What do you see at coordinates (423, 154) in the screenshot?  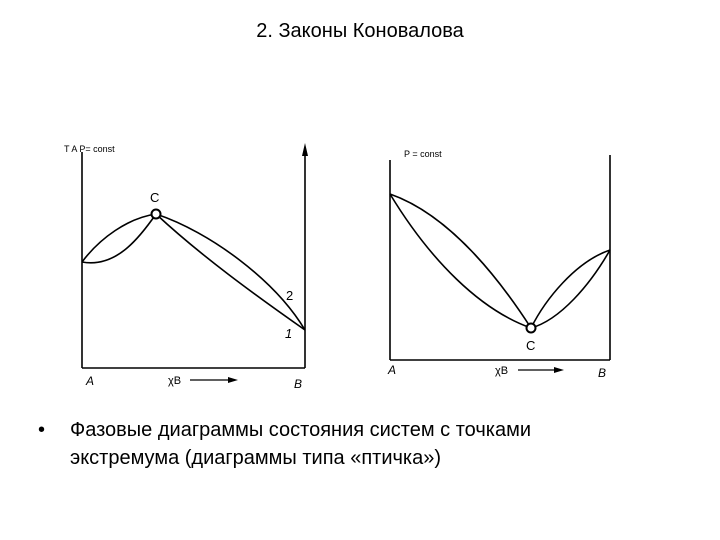 I see `right-axis-label: P = const` at bounding box center [423, 154].